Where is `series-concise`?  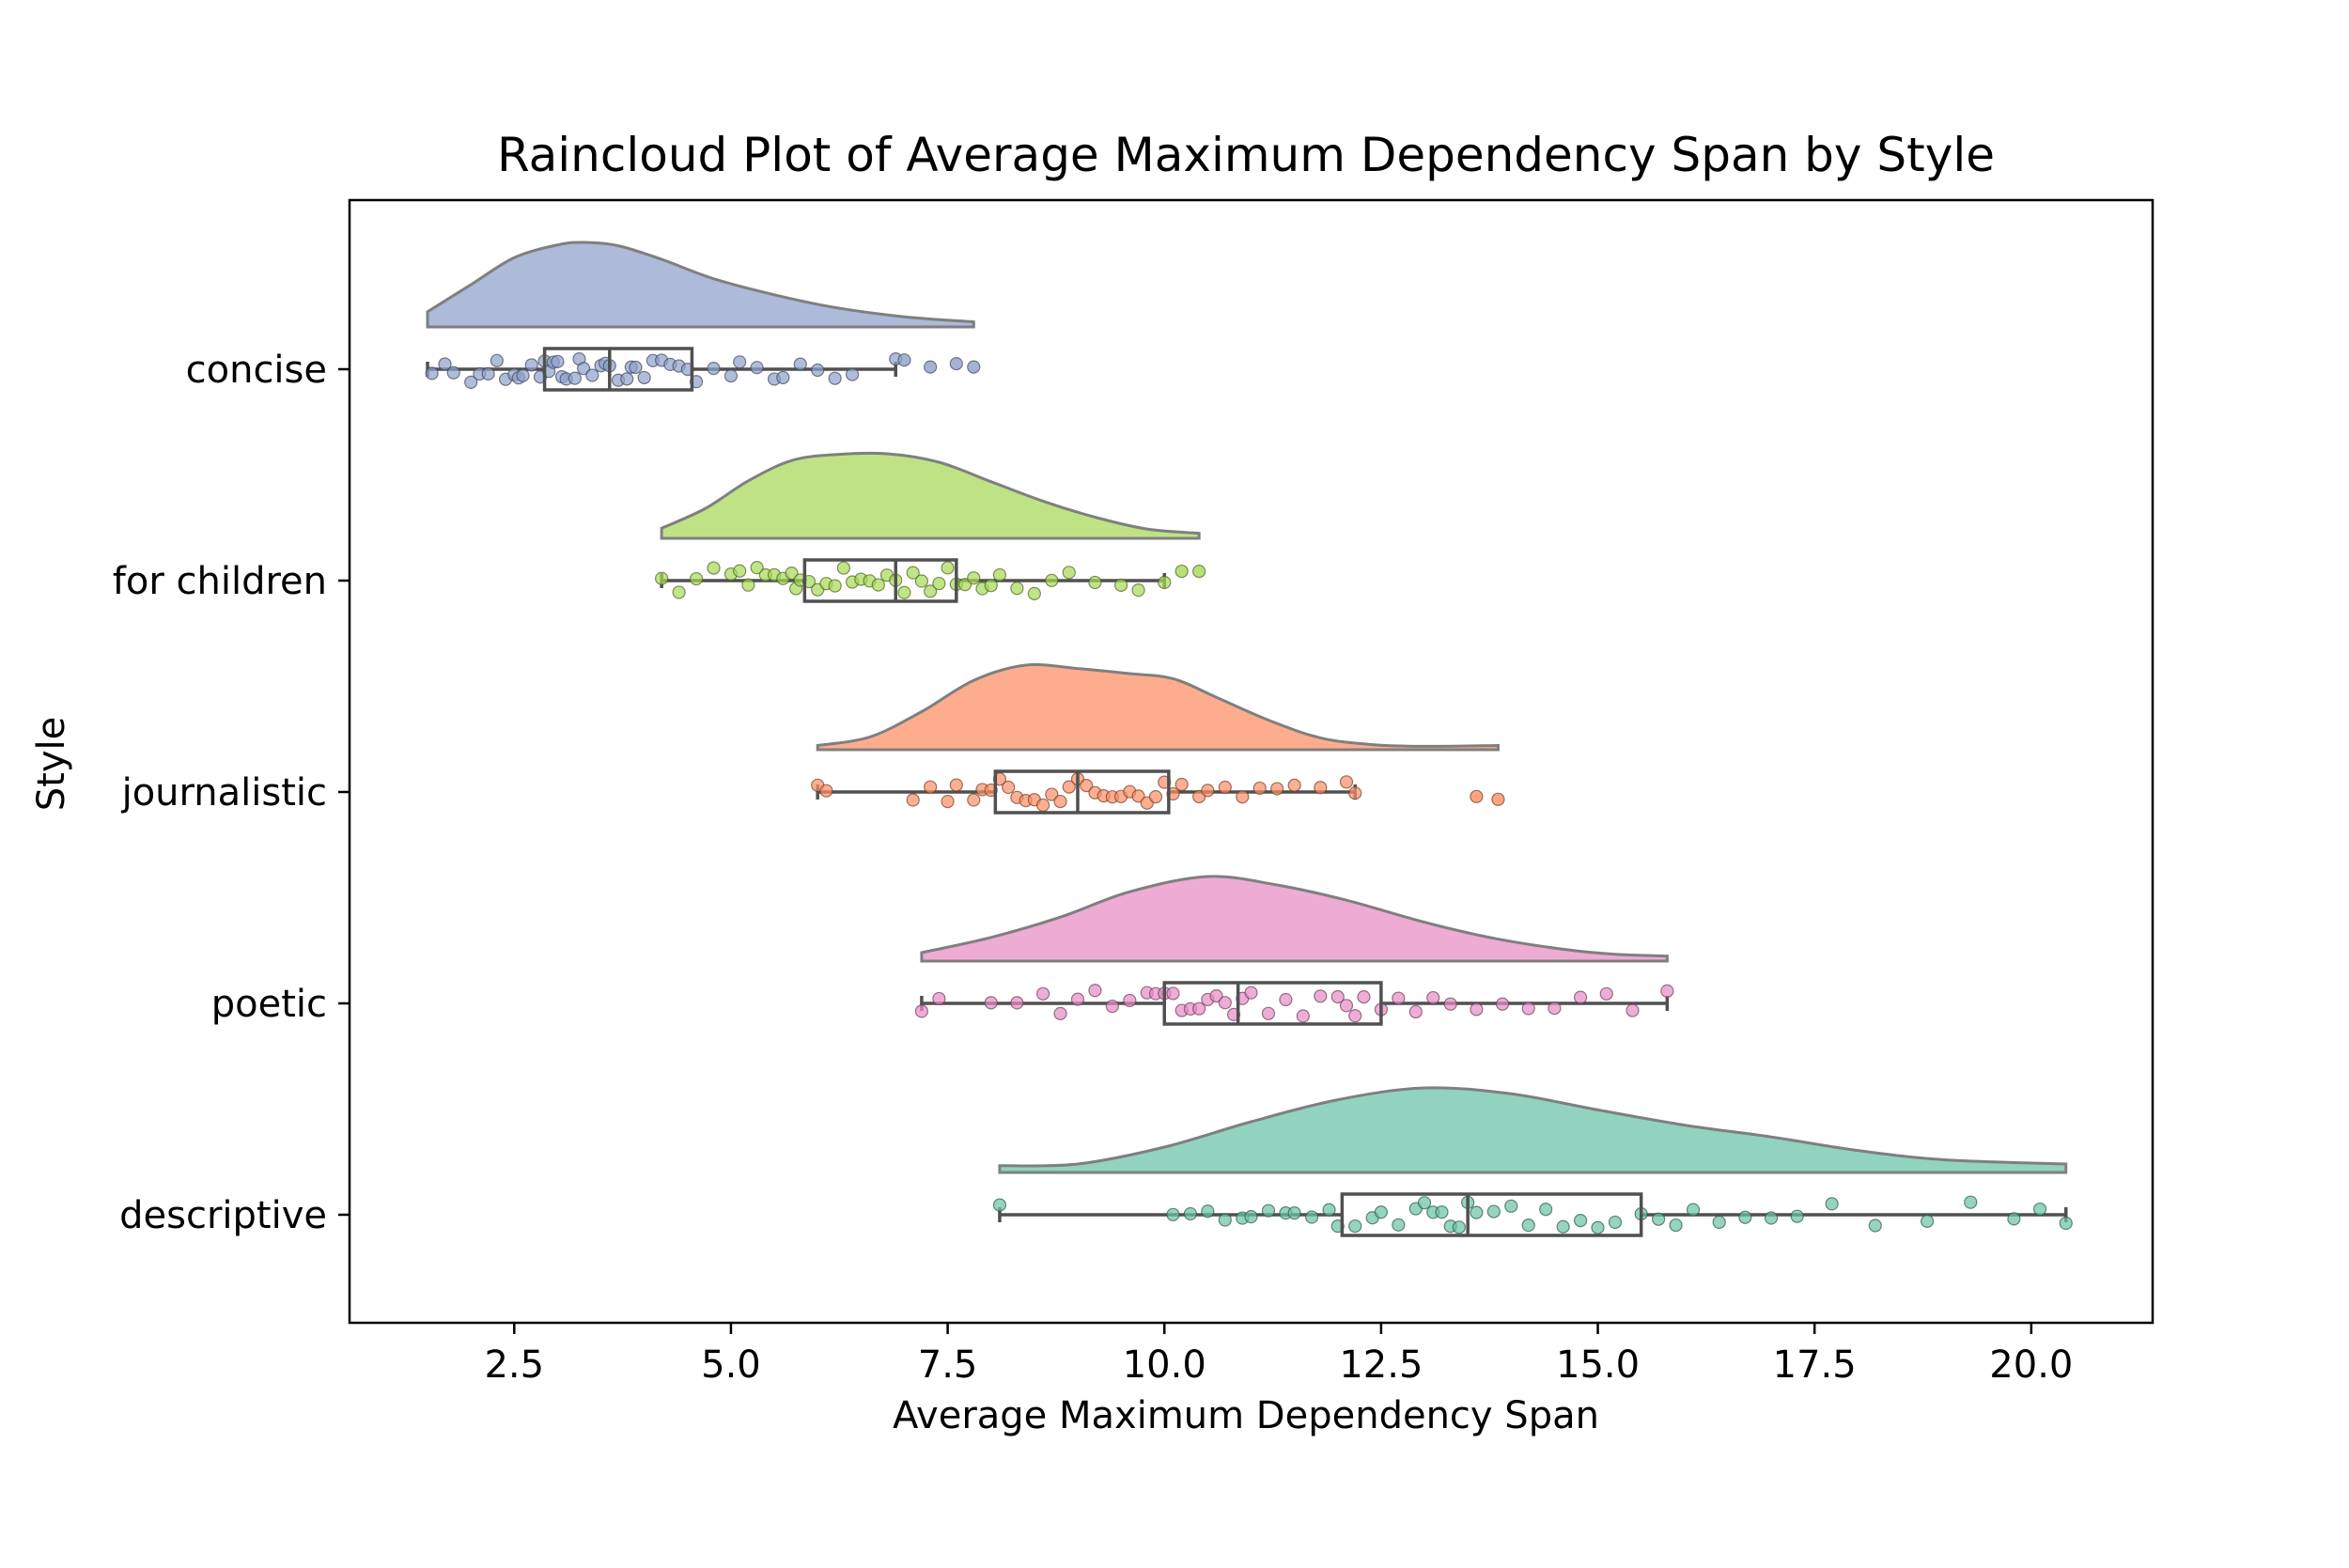 series-concise is located at coordinates (703, 316).